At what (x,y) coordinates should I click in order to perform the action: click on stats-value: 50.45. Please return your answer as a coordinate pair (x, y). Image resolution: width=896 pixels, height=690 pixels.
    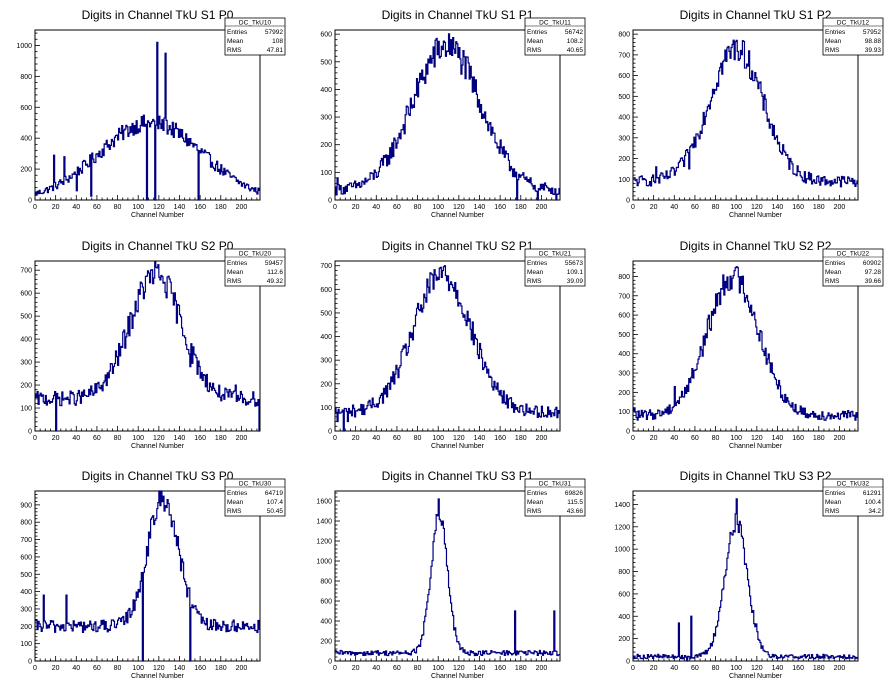
    Looking at the image, I should click on (275, 511).